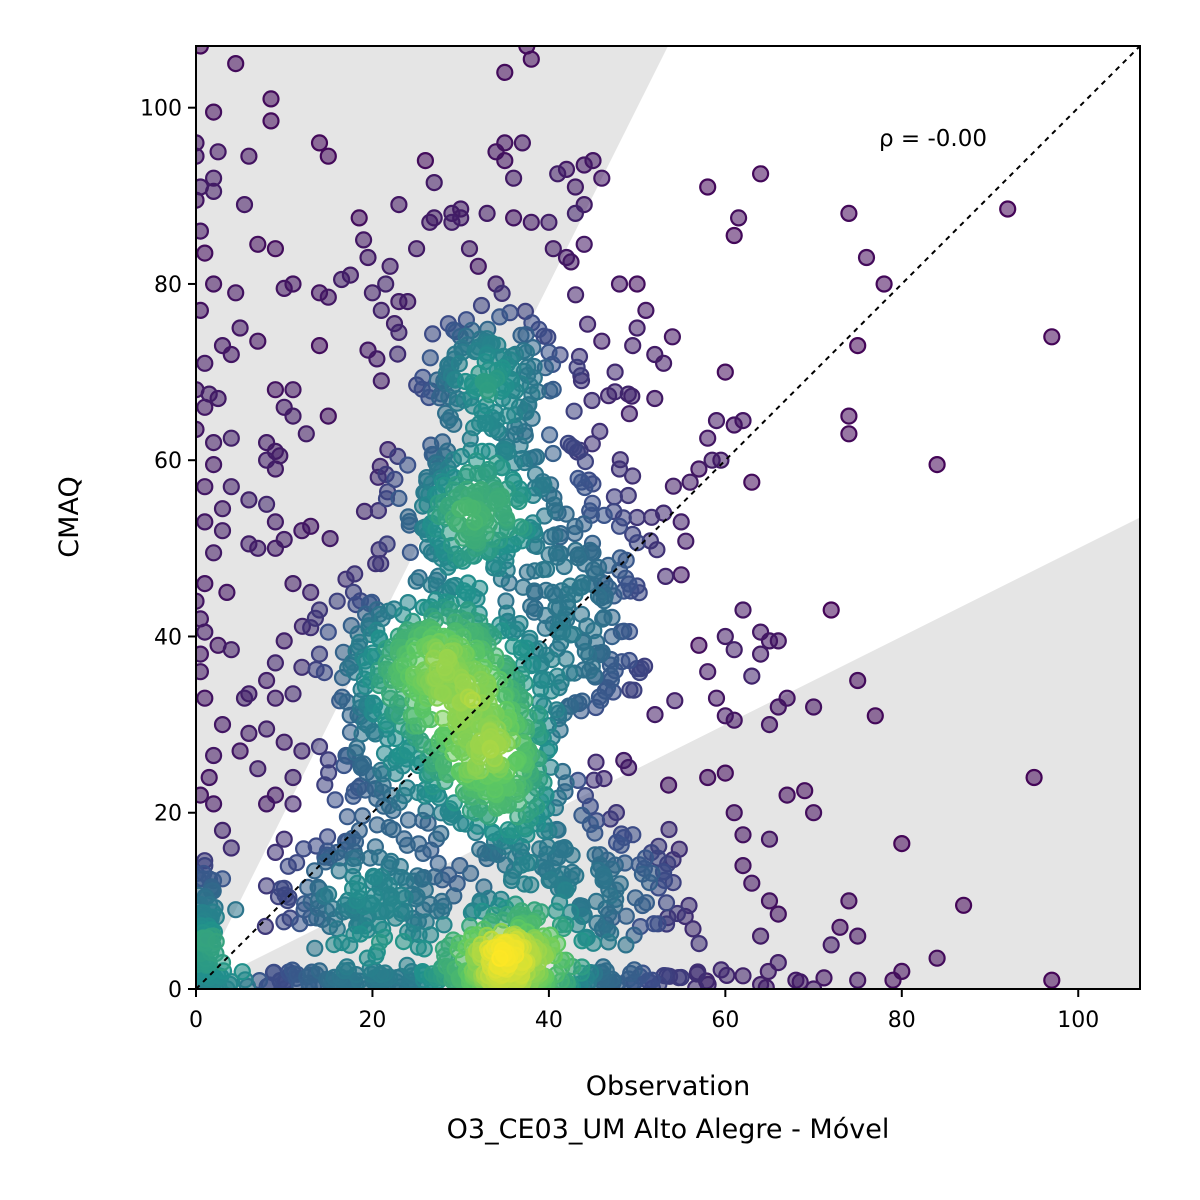 The width and height of the screenshot is (1200, 1200). Describe the element at coordinates (168, 461) in the screenshot. I see `y-tick-label: 60` at that location.